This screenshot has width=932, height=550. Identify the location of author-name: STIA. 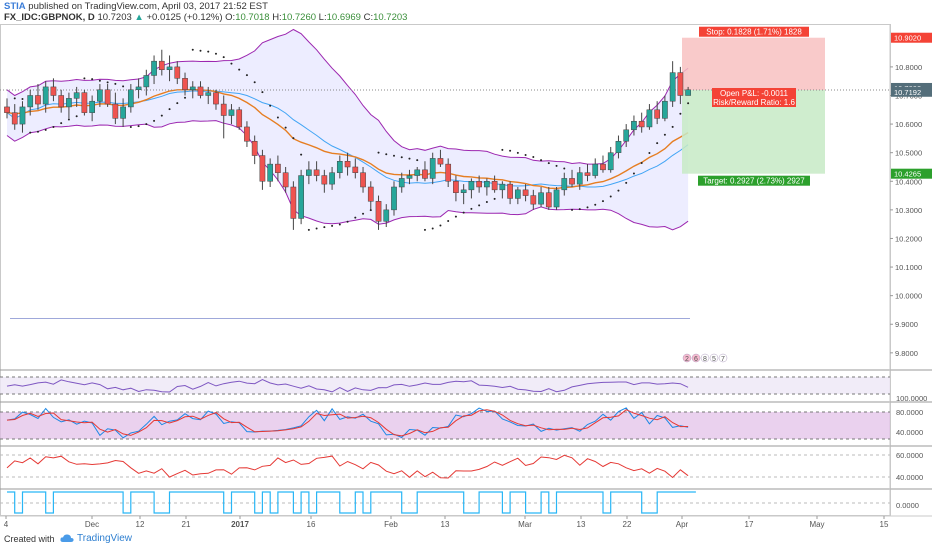
(15, 6).